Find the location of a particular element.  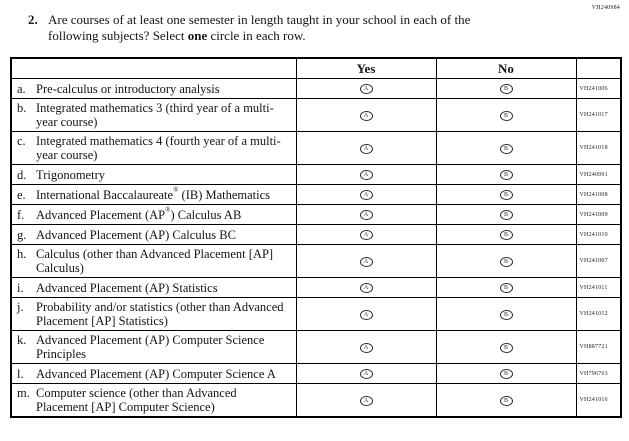

question-text-segment: circle in each row. is located at coordinates (256, 35).